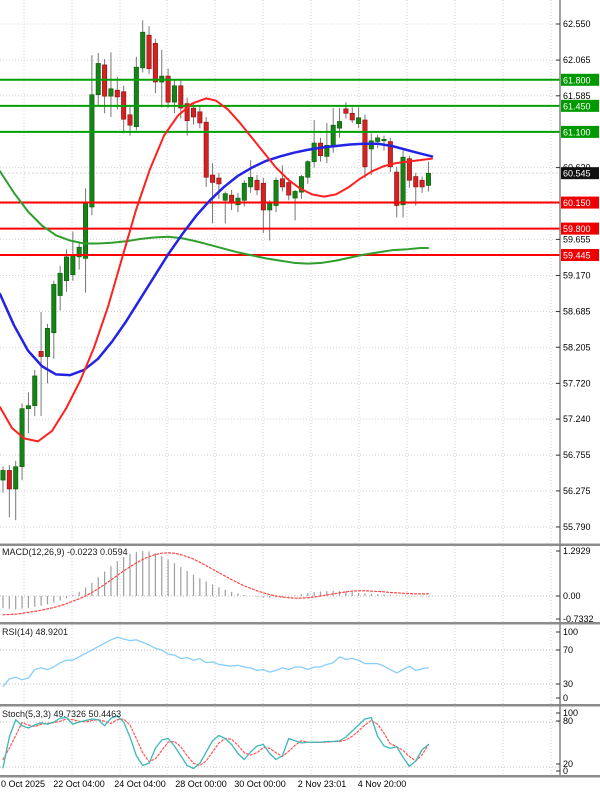 Image resolution: width=600 pixels, height=796 pixels. What do you see at coordinates (577, 256) in the screenshot?
I see `price-badge-label: 59.445` at bounding box center [577, 256].